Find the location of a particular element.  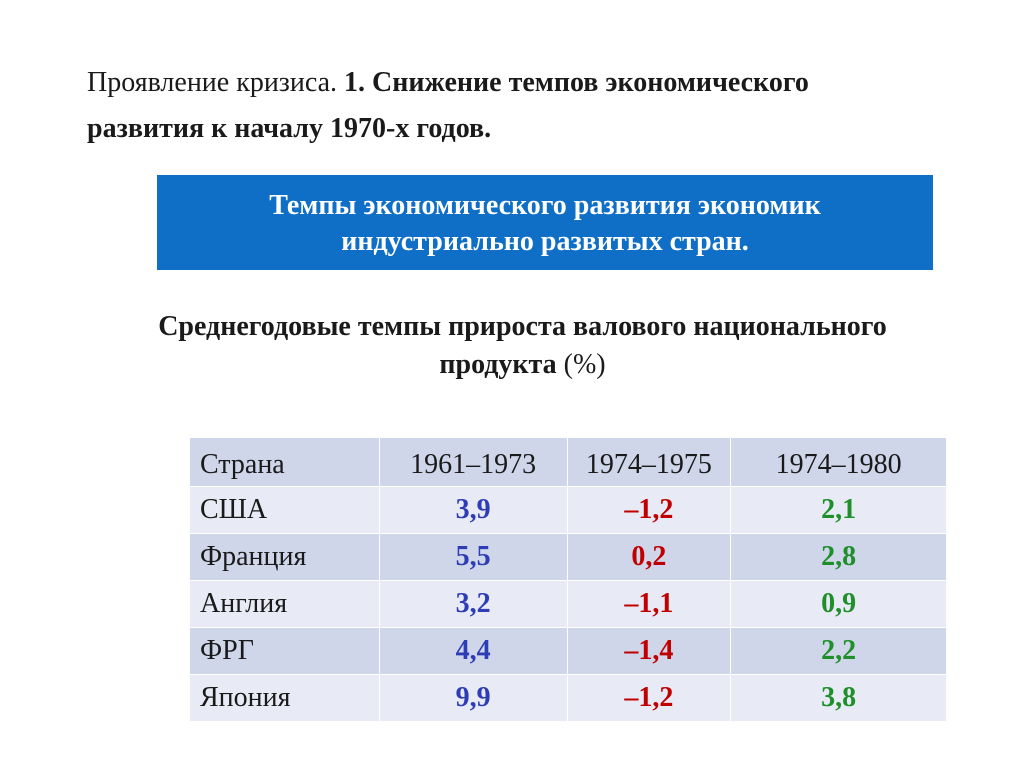

header-country: Страна is located at coordinates (284, 462).